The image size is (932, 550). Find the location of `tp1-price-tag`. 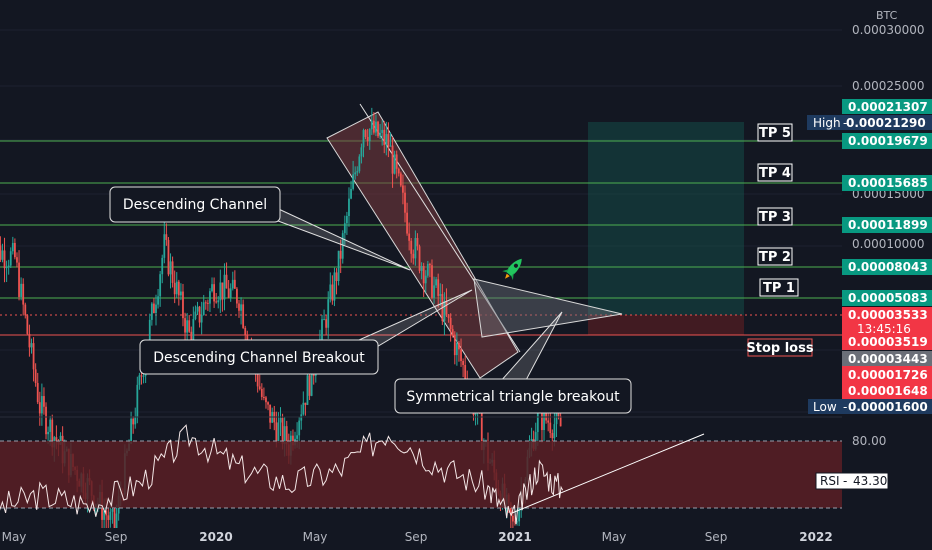

tp1-price-tag is located at coordinates (887, 298).